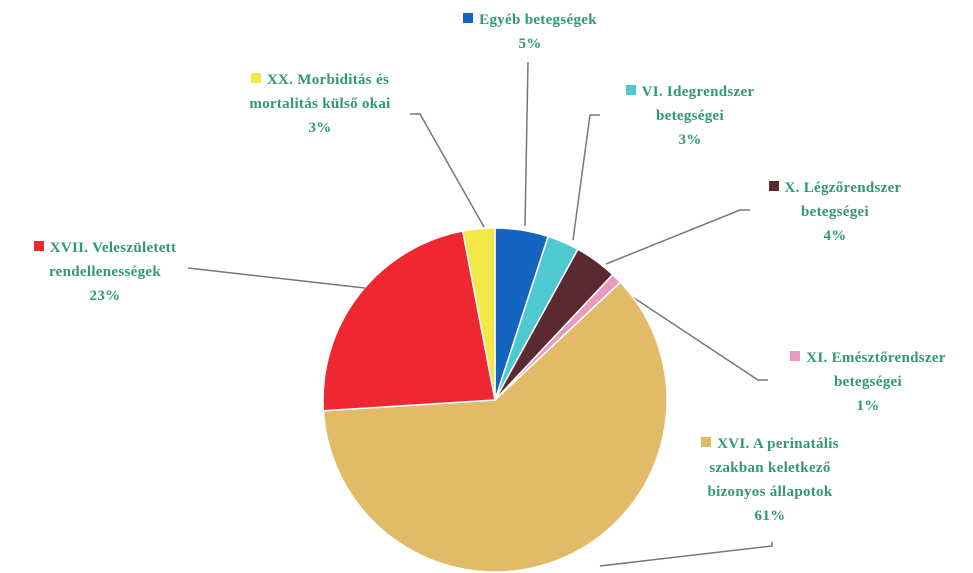 Image resolution: width=973 pixels, height=573 pixels. Describe the element at coordinates (530, 44) in the screenshot. I see `value-label: 5%` at that location.